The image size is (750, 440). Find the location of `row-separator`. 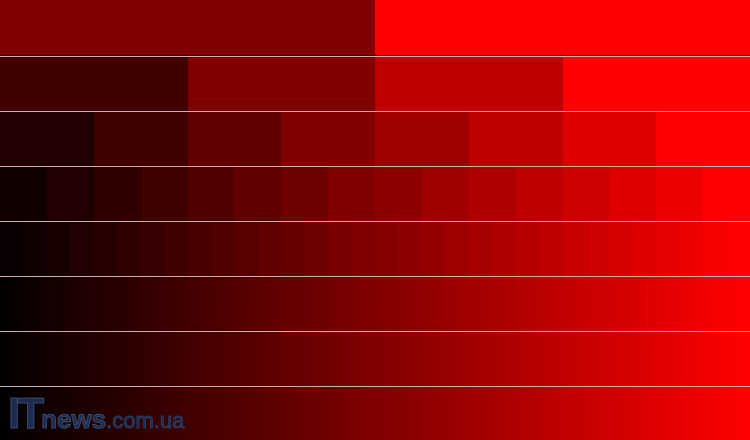

row-separator is located at coordinates (375, 111).